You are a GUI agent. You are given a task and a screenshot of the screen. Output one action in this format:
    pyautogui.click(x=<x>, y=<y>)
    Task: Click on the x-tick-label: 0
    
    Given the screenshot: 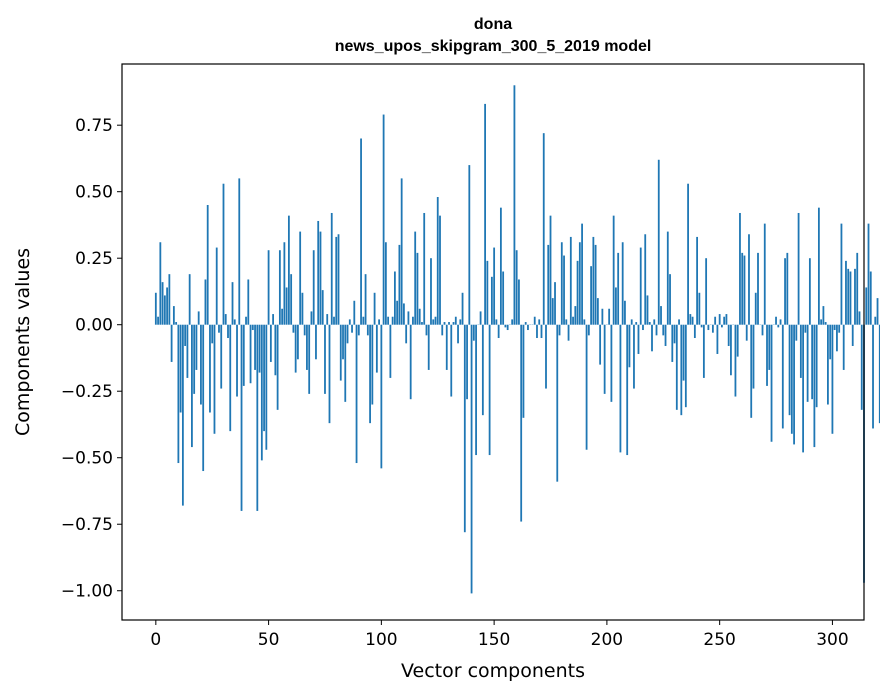 What is the action you would take?
    pyautogui.click(x=155, y=640)
    